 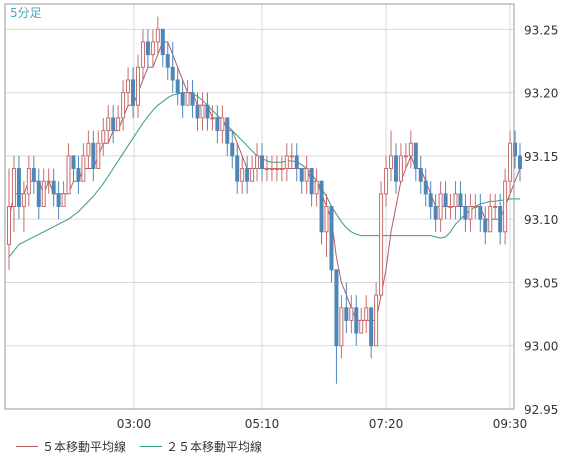 I want to click on x-tick-label: 07:20, so click(x=386, y=424).